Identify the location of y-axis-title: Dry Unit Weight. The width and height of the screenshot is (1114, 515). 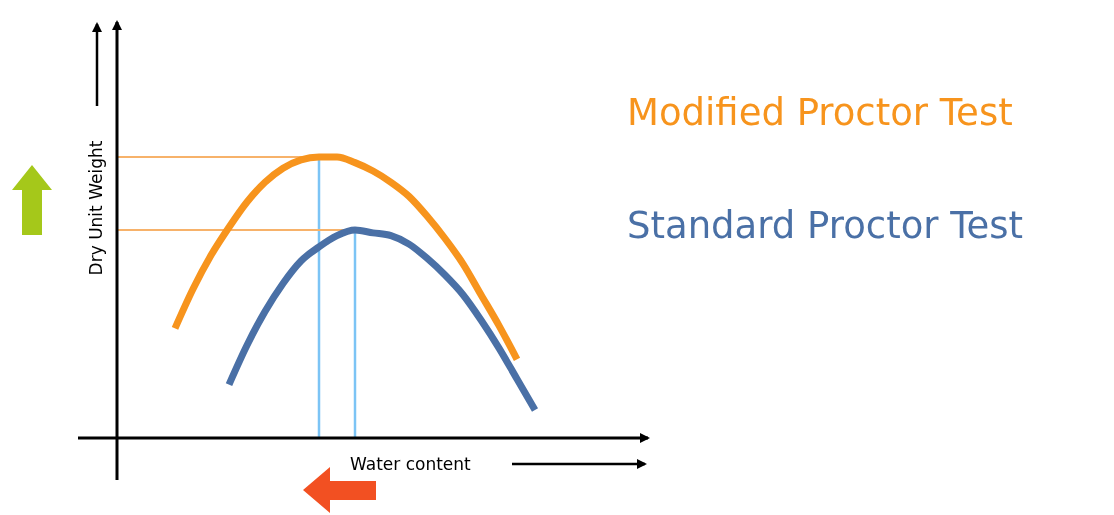
(96, 208).